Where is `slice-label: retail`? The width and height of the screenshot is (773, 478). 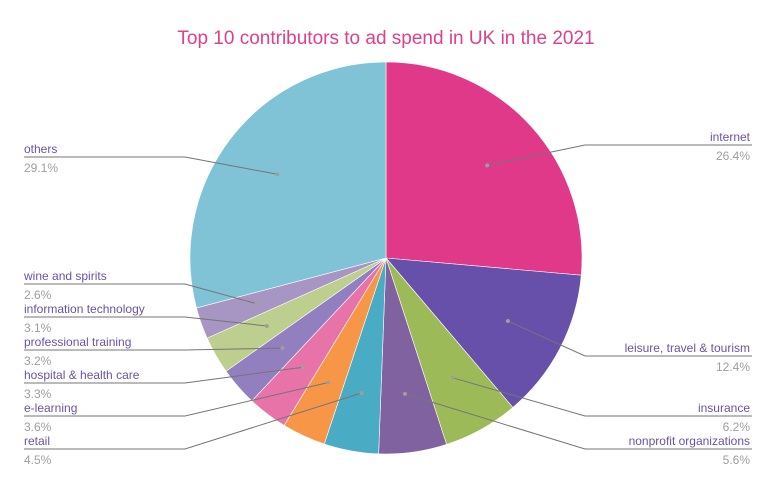 slice-label: retail is located at coordinates (37, 441).